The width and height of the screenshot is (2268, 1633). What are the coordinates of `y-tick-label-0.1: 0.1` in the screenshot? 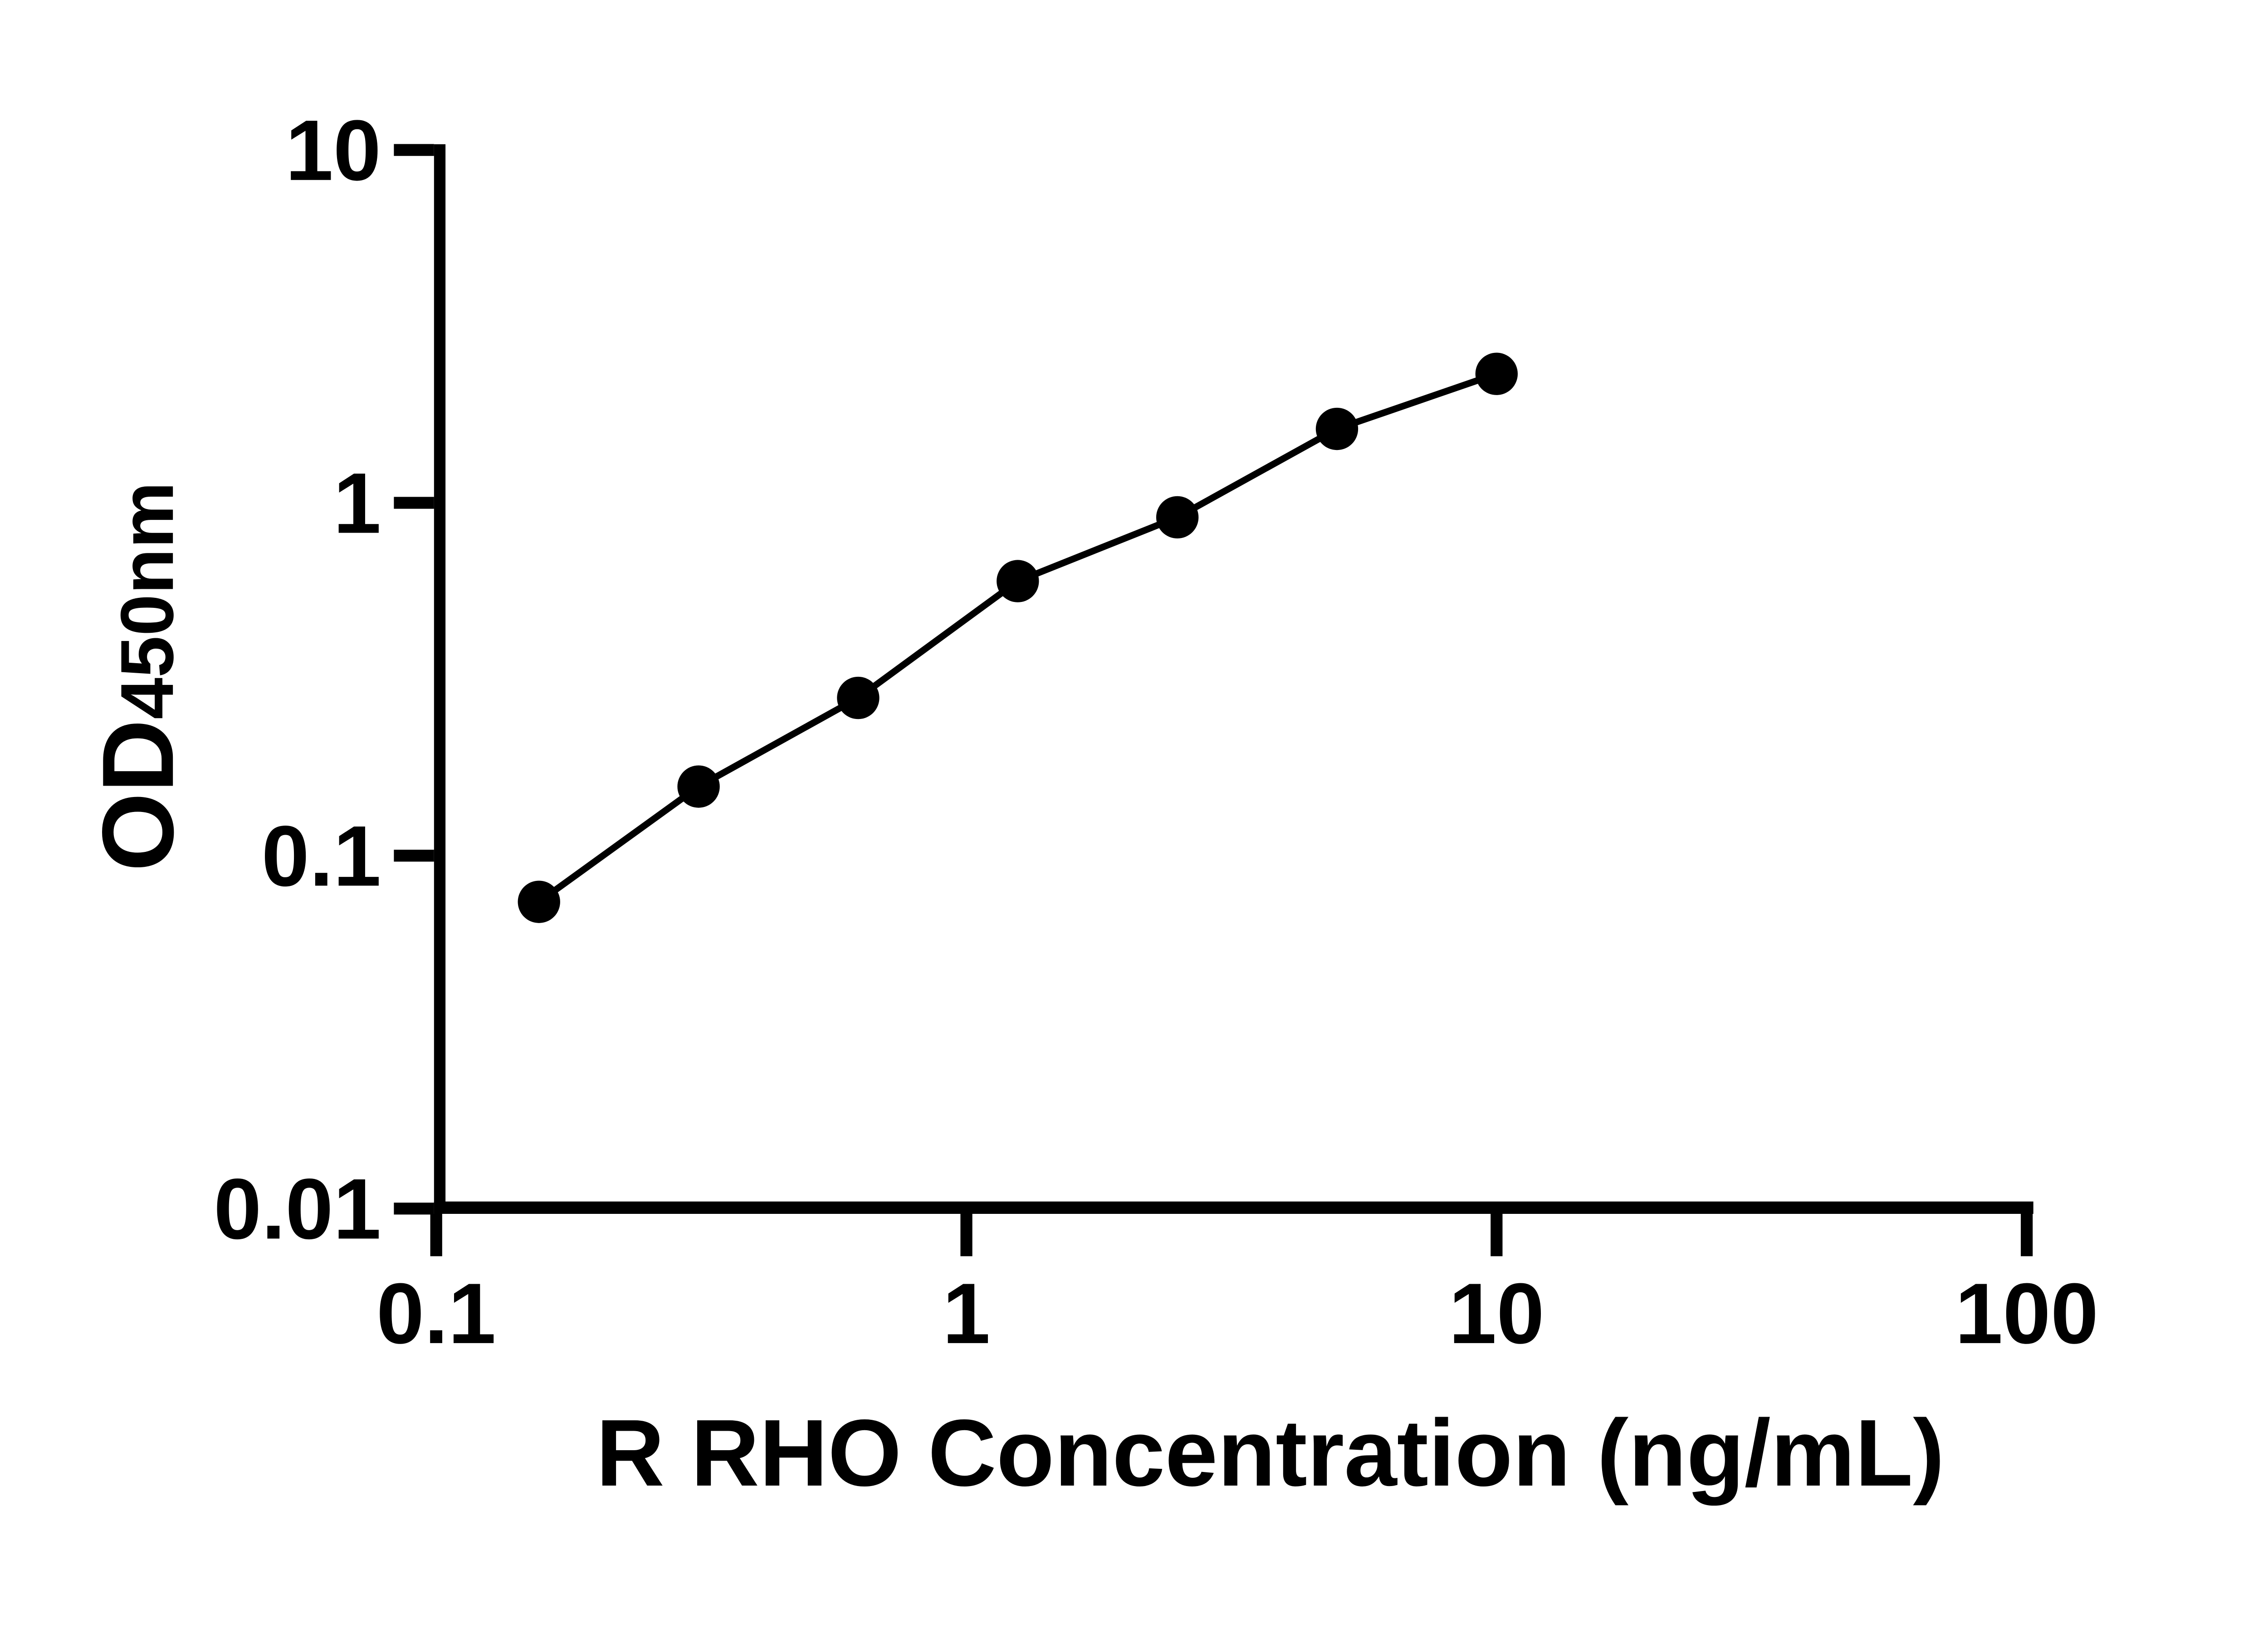 It's located at (322, 856).